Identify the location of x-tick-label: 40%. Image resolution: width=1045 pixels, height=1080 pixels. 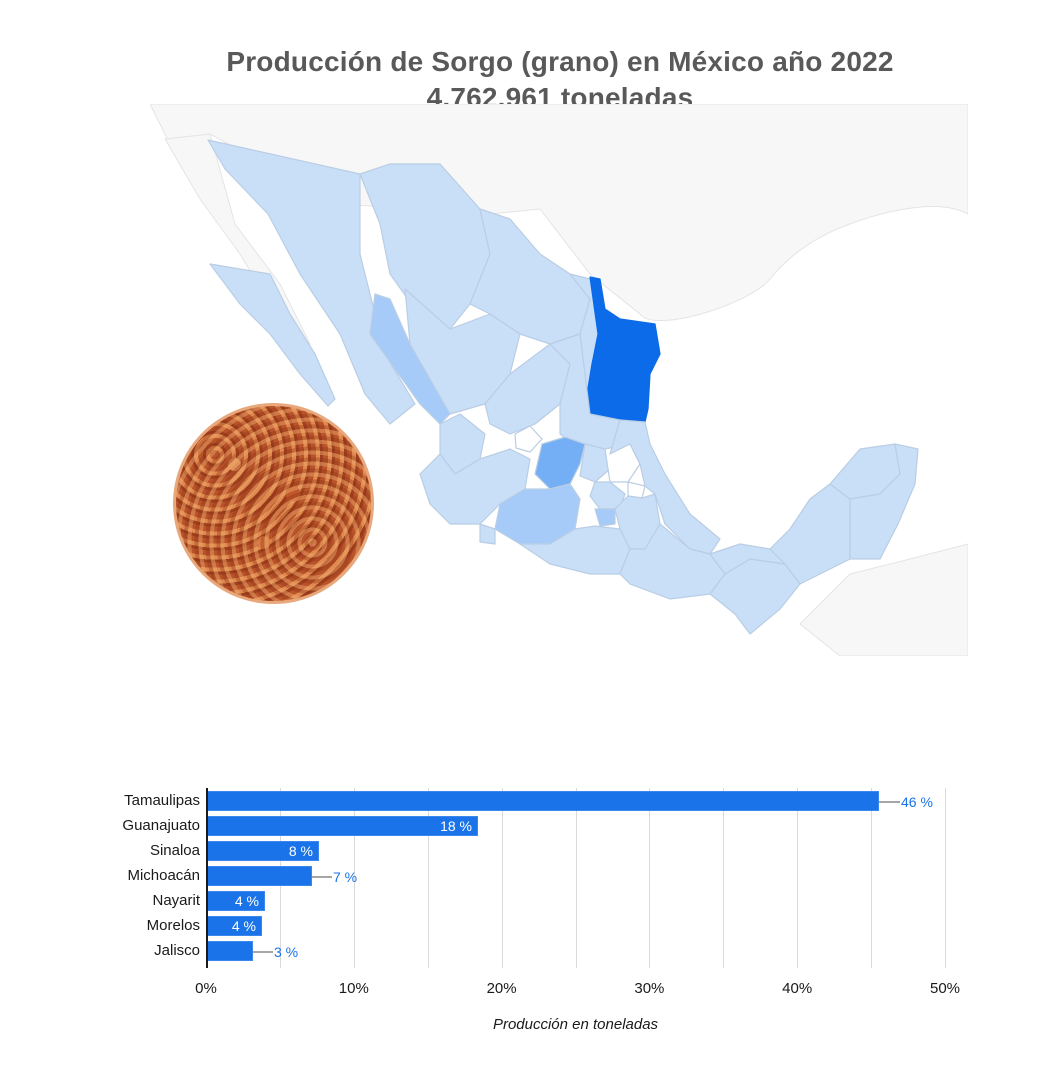
(797, 988).